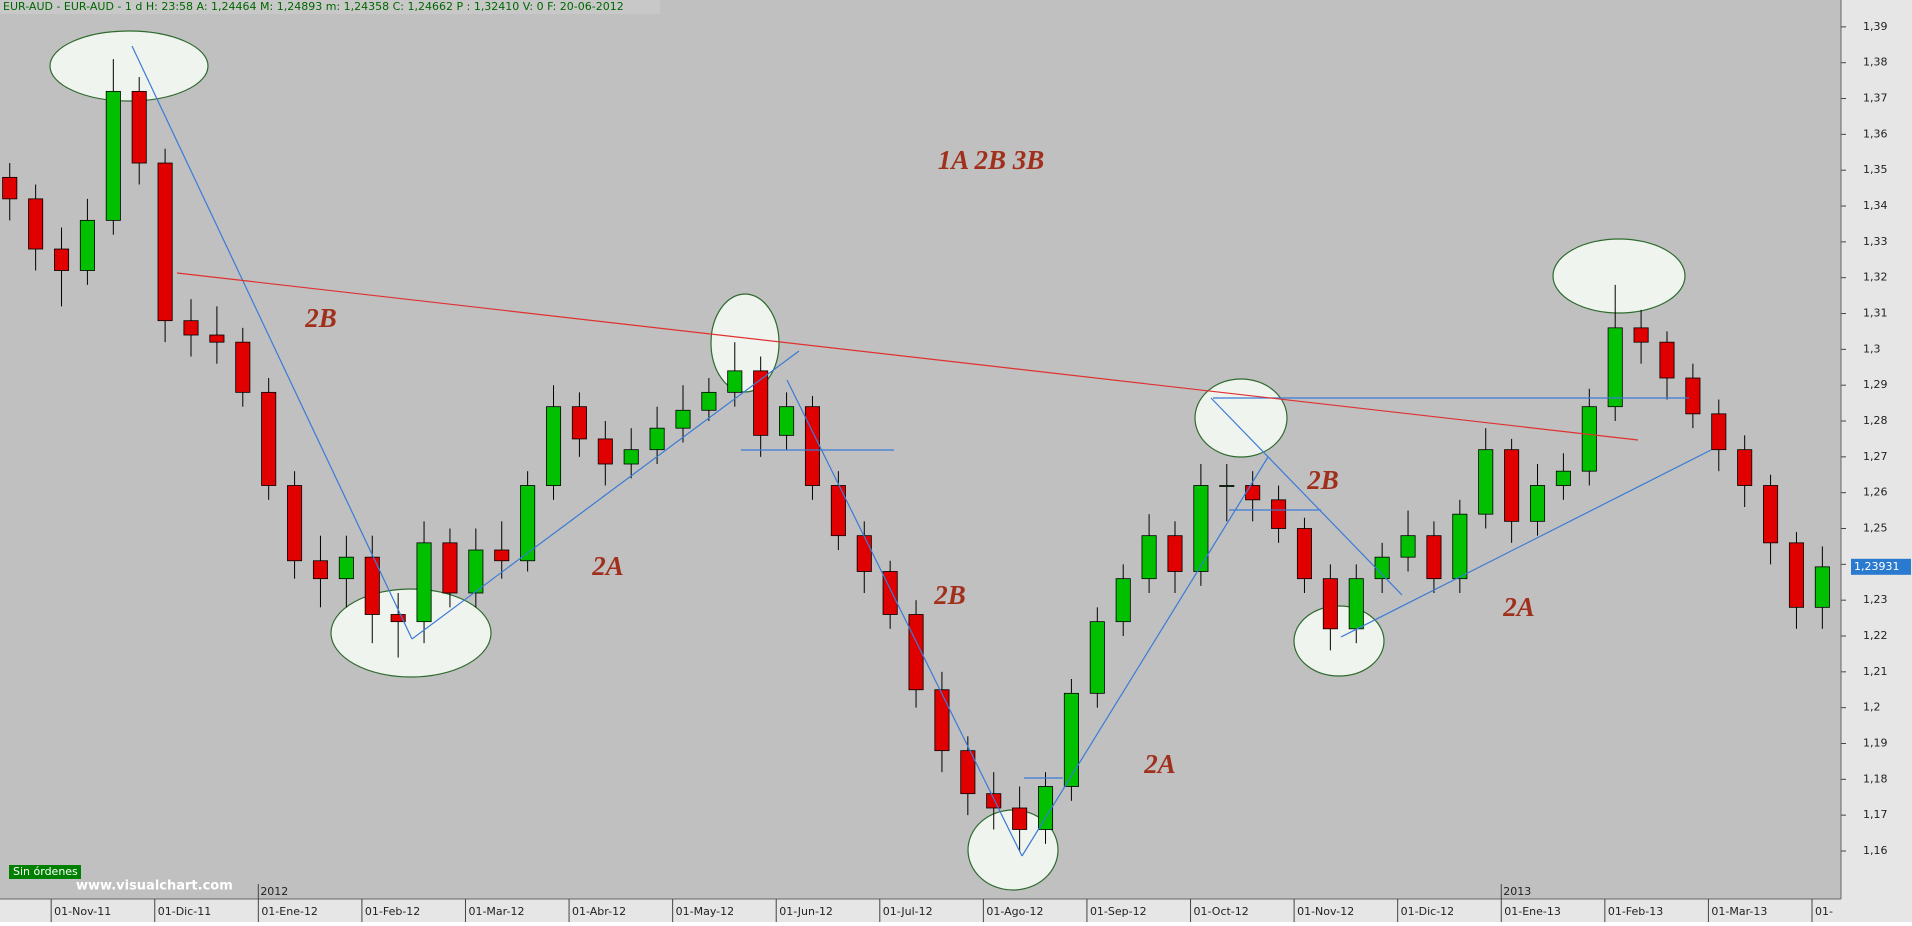 This screenshot has width=1912, height=926. I want to click on x-tick-label: 01-, so click(1824, 911).